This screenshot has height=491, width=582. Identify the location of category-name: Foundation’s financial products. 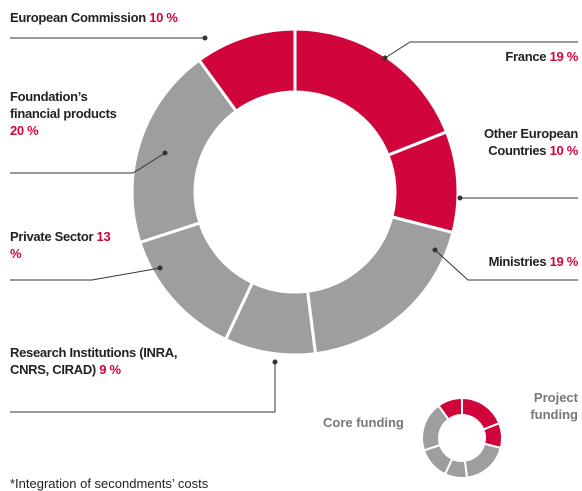
(63, 105).